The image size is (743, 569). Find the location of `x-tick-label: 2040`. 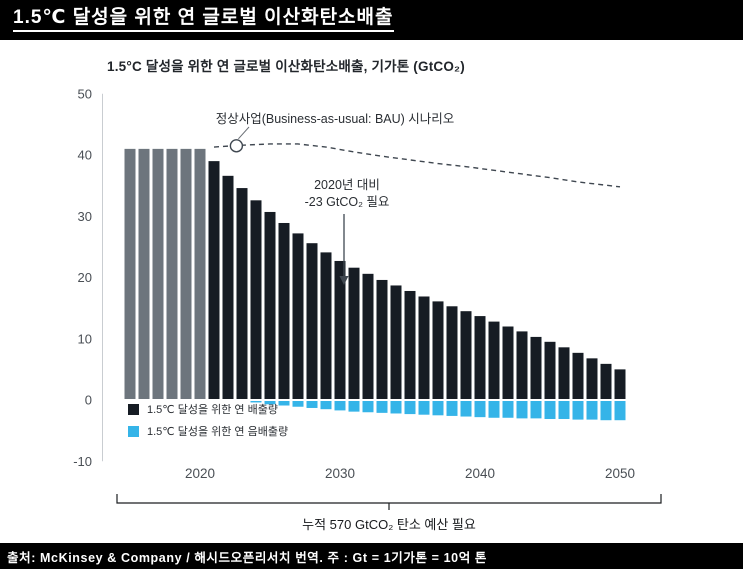

x-tick-label: 2040 is located at coordinates (480, 473).